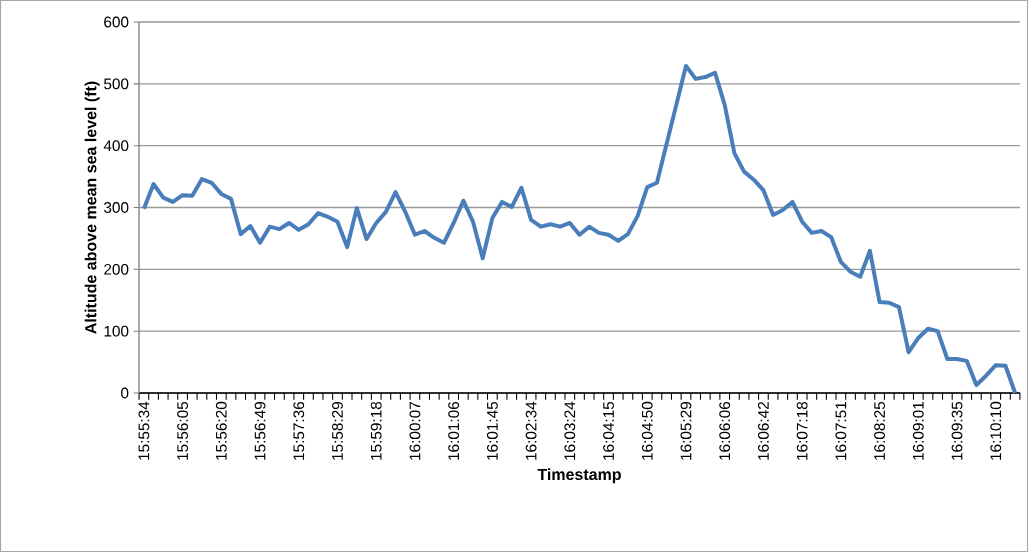 This screenshot has width=1028, height=552. I want to click on x-tick-label: 15:56:20, so click(221, 430).